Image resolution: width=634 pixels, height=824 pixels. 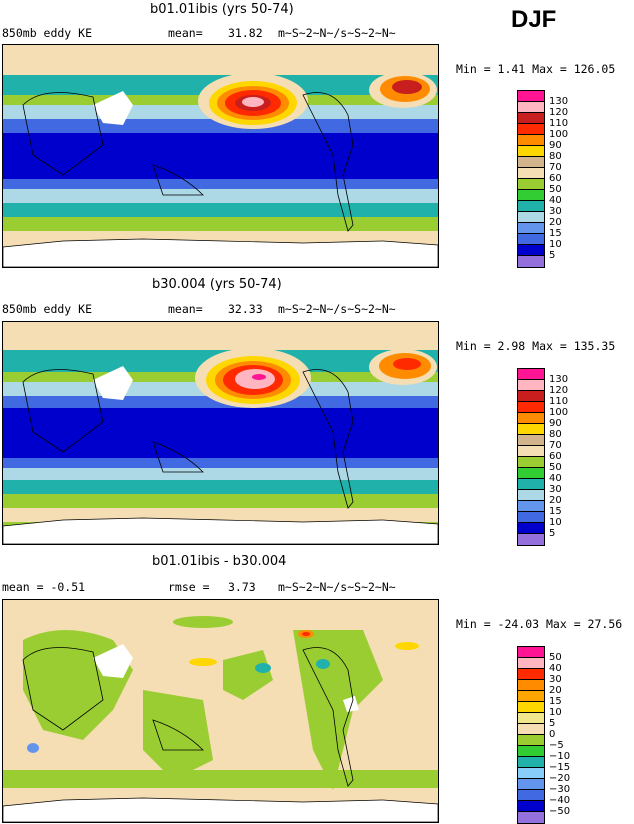 I want to click on p3-label-9: −10, so click(x=560, y=756).